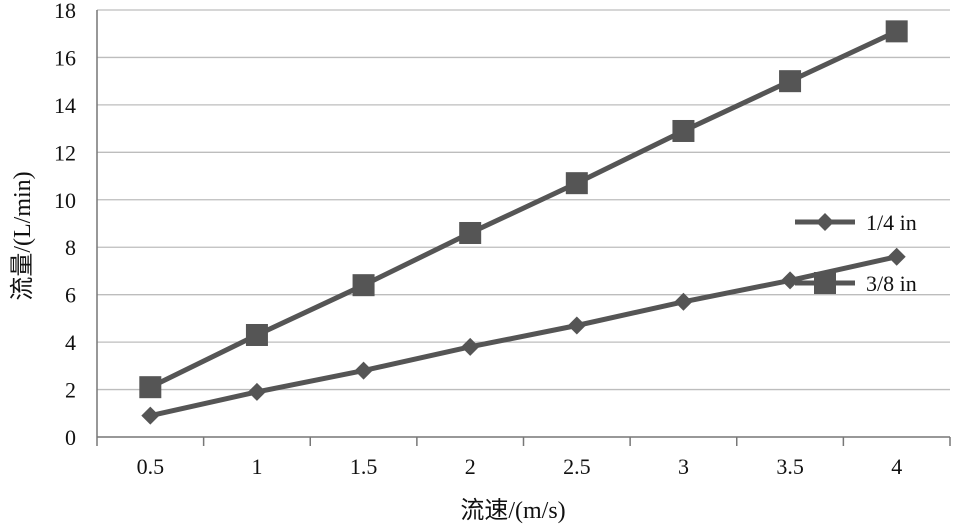 The height and width of the screenshot is (527, 954). What do you see at coordinates (790, 466) in the screenshot?
I see `x-tick-label: 3.5` at bounding box center [790, 466].